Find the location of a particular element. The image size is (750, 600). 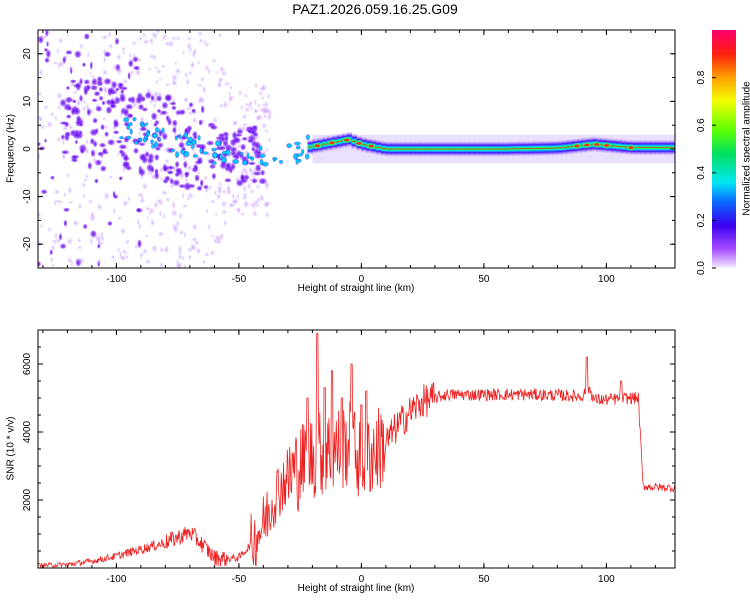

snr-x-tick-label: 0 is located at coordinates (362, 579).